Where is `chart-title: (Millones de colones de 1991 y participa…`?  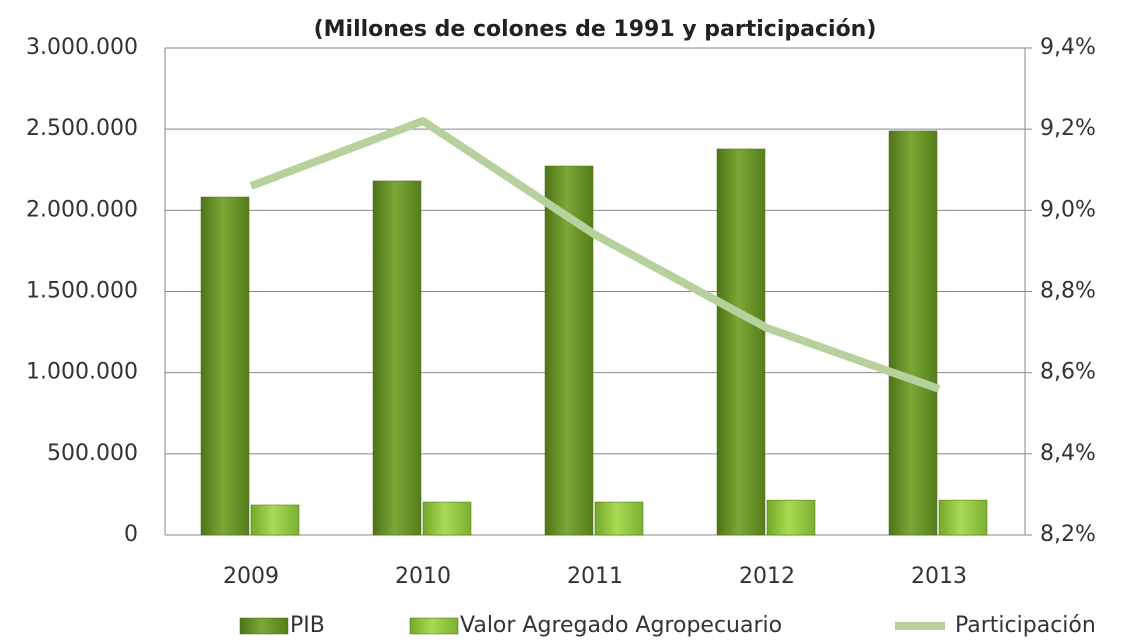
chart-title: (Millones de colones de 1991 y participa… is located at coordinates (595, 29).